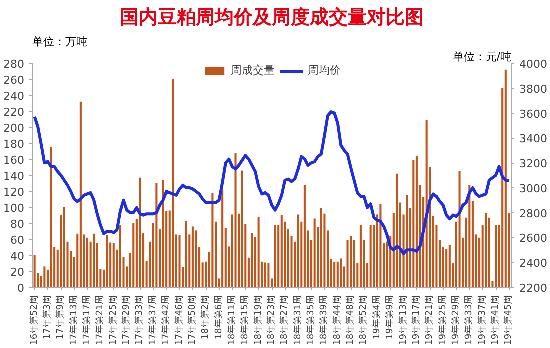  I want to click on x-tick-label: 19年第13周, so click(403, 321).